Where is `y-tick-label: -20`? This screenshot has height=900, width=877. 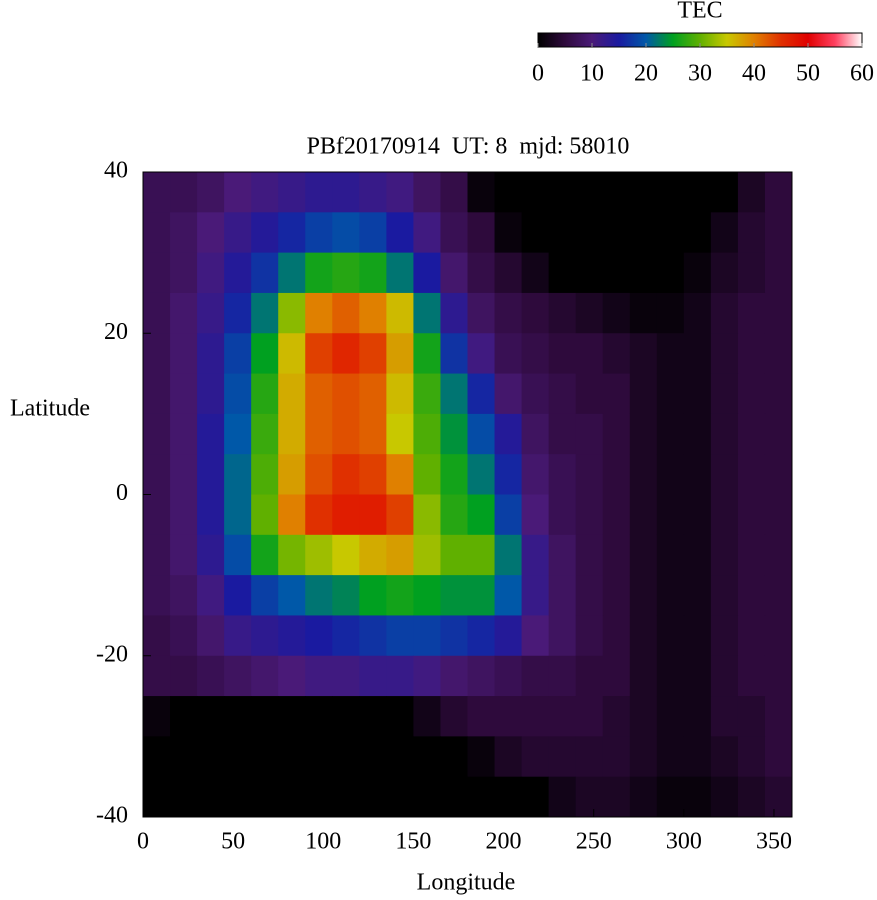 y-tick-label: -20 is located at coordinates (112, 654).